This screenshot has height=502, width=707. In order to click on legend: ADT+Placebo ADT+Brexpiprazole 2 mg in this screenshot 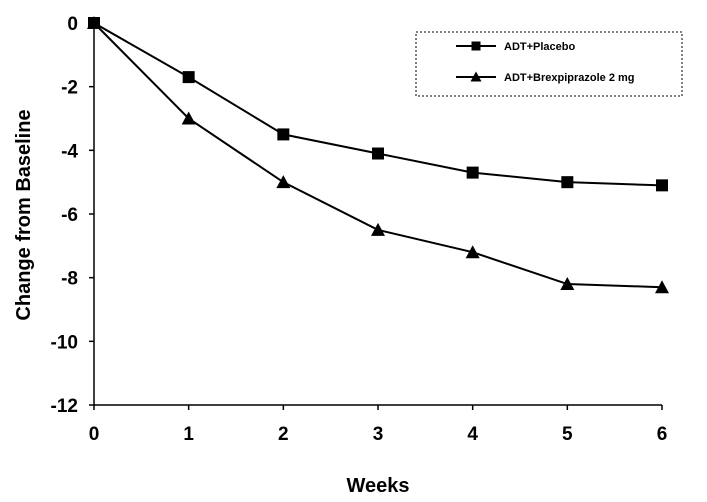, I will do `click(549, 64)`.